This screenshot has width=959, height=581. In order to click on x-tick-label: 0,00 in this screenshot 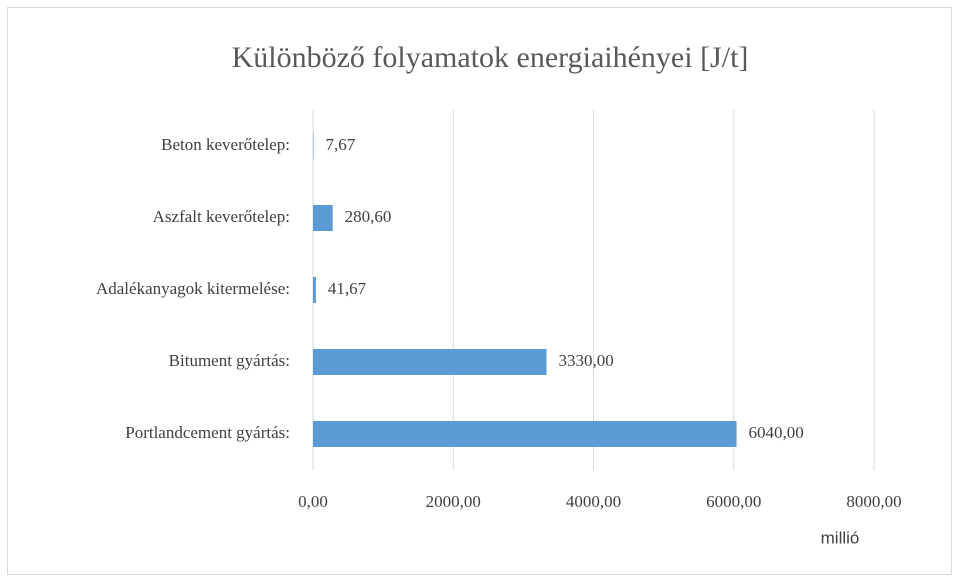, I will do `click(313, 501)`.